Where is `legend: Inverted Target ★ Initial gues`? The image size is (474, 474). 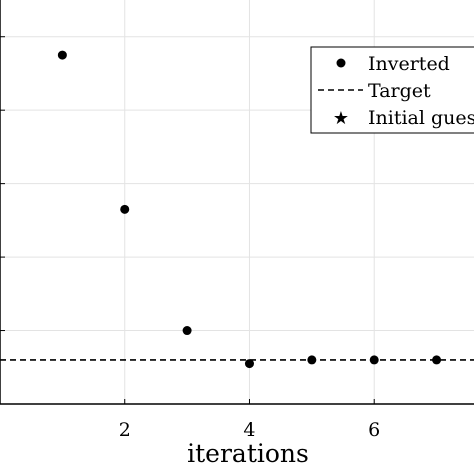 legend: Inverted Target ★ Initial gues is located at coordinates (392, 90).